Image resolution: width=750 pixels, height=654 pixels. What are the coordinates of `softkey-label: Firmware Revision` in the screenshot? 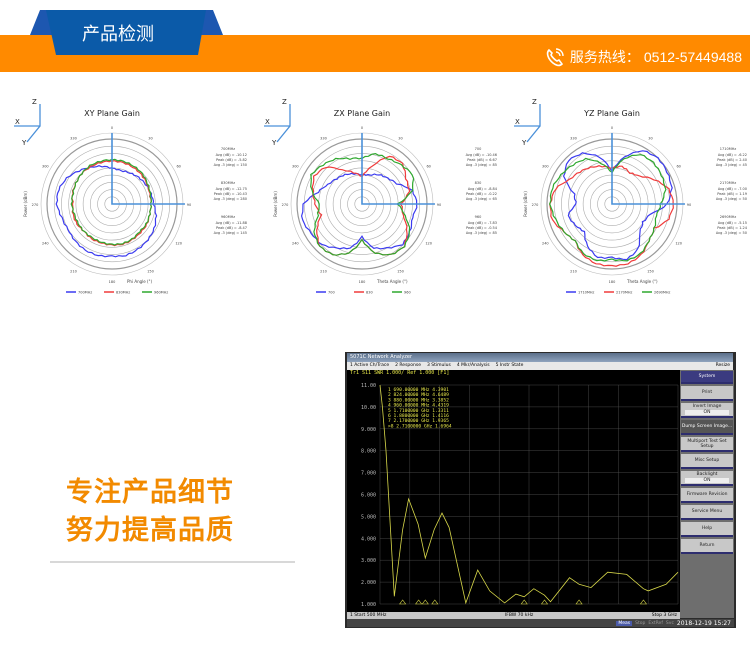 It's located at (707, 494).